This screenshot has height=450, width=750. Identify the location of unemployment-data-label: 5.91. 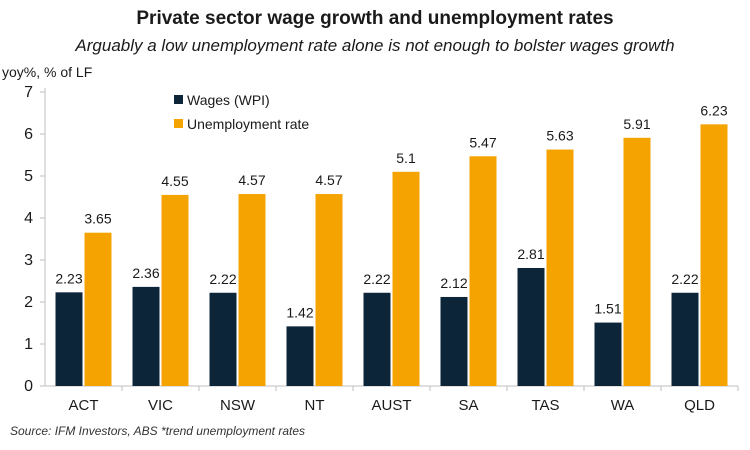
(636, 124).